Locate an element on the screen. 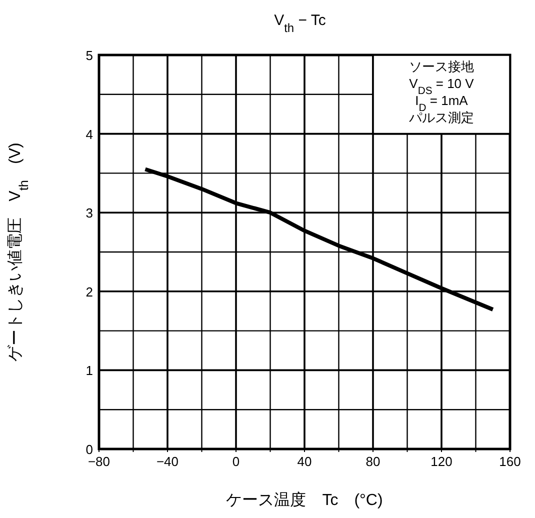  y-tick-label: 3 is located at coordinates (89, 213).